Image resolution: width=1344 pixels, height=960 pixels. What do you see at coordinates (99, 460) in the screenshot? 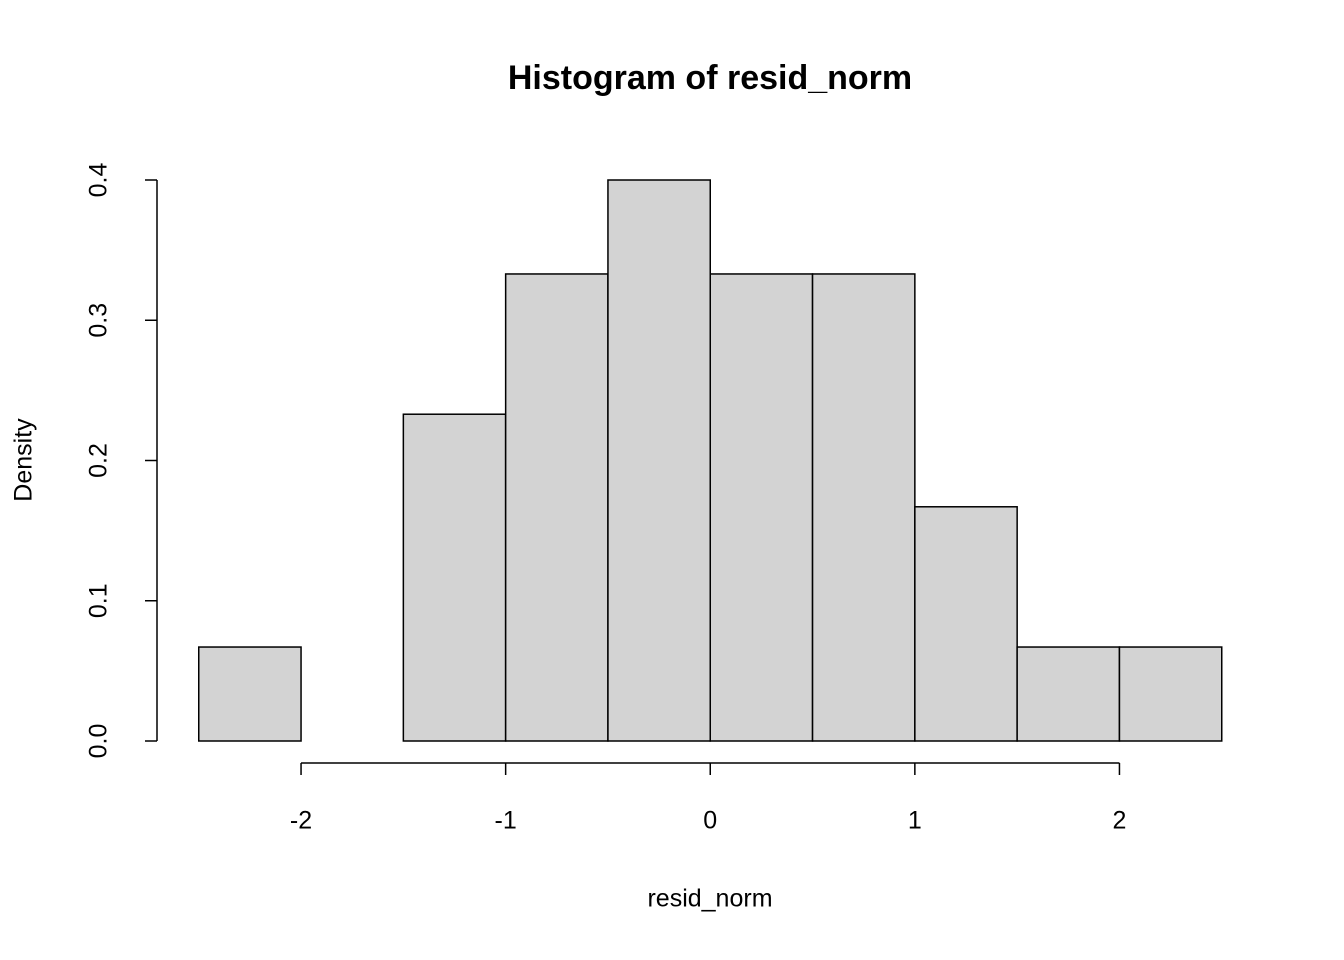
I see `y-tick-label: 0.2` at bounding box center [99, 460].